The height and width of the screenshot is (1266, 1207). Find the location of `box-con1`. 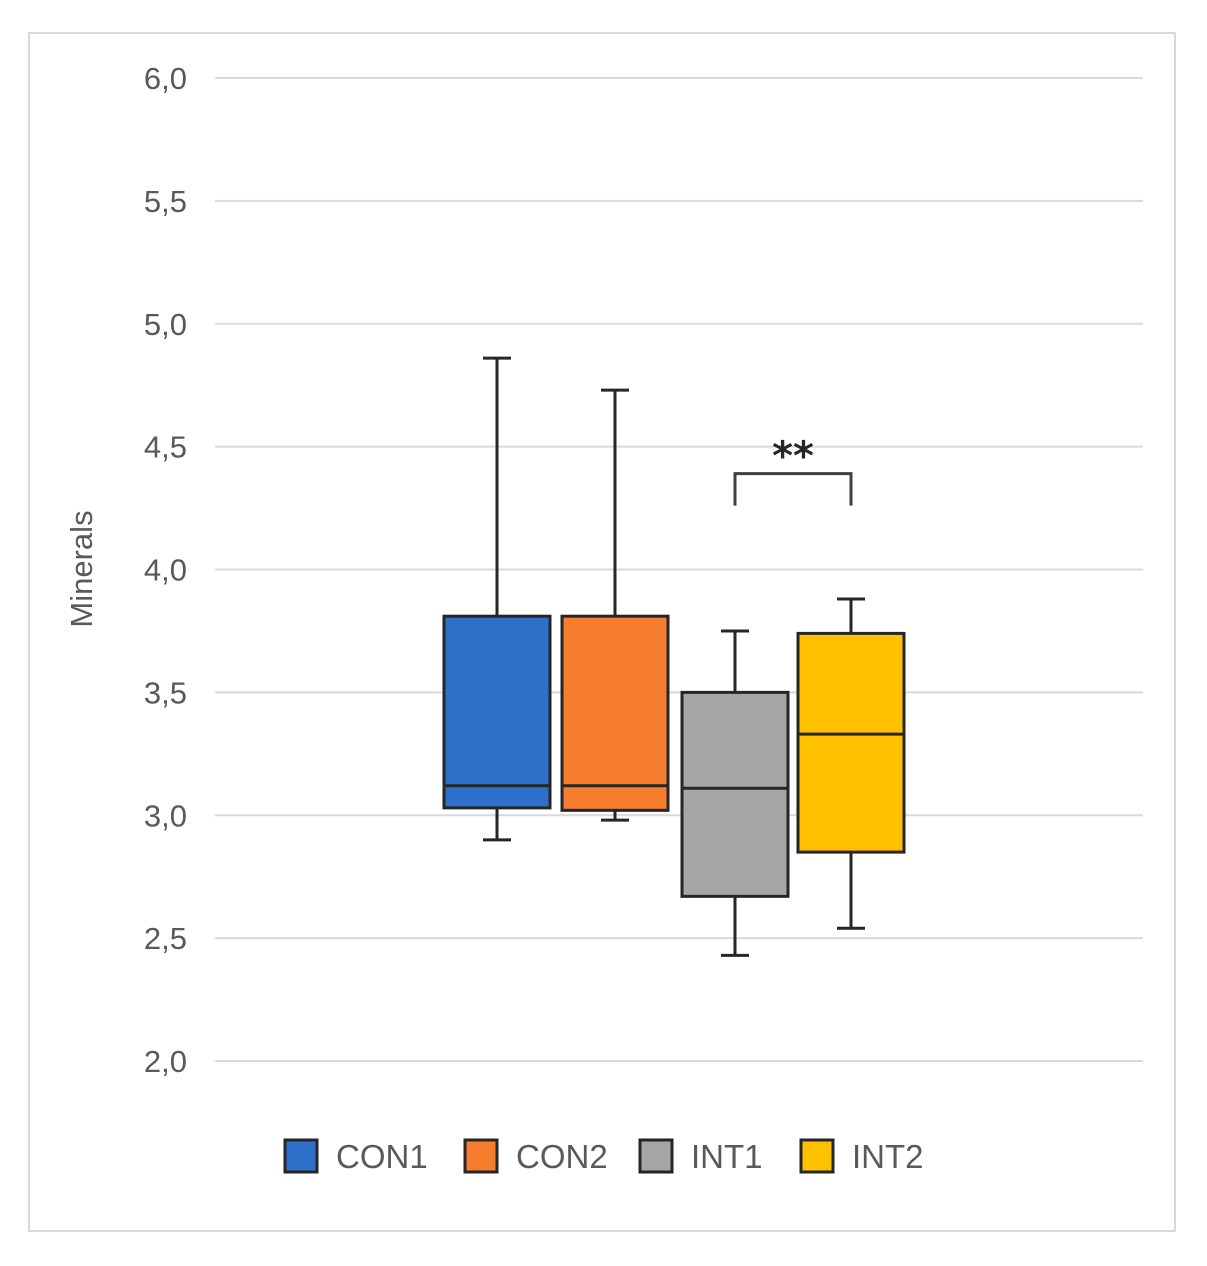

box-con1 is located at coordinates (497, 599).